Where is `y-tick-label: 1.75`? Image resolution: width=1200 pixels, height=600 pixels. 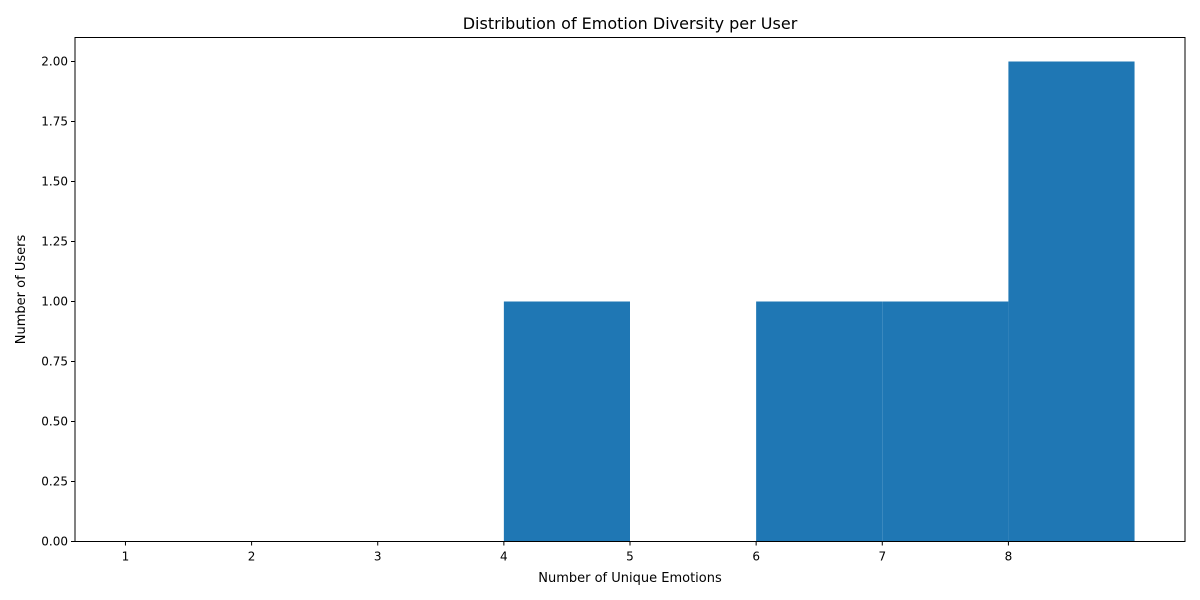
y-tick-label: 1.75 is located at coordinates (54, 122).